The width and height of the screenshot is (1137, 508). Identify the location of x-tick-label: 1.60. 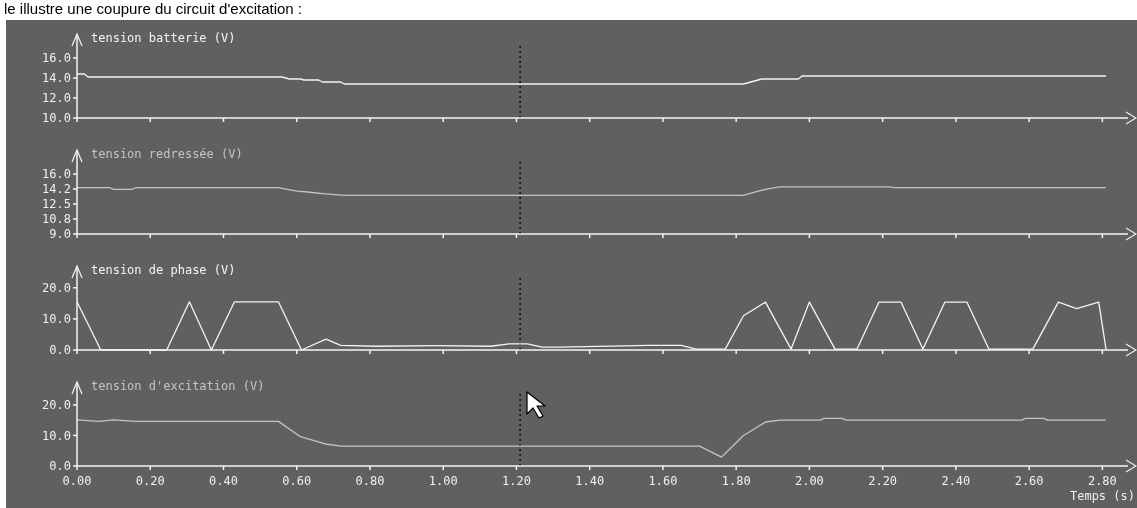
(663, 481).